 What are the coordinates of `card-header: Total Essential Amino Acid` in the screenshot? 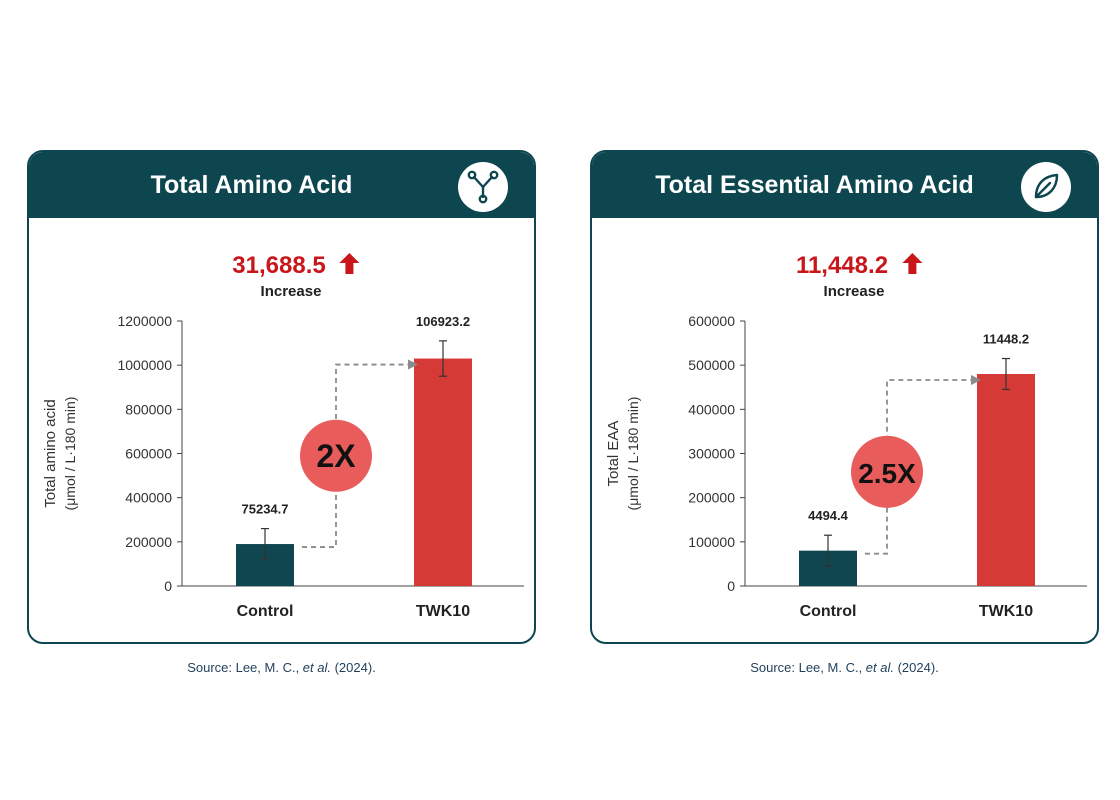 It's located at (844, 185).